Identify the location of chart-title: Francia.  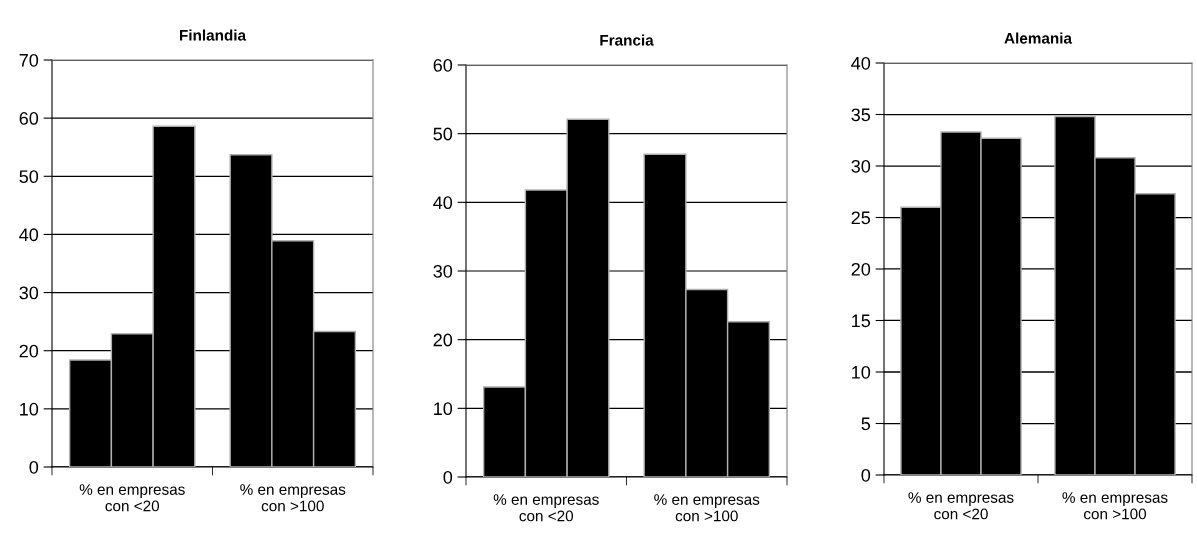
(627, 40).